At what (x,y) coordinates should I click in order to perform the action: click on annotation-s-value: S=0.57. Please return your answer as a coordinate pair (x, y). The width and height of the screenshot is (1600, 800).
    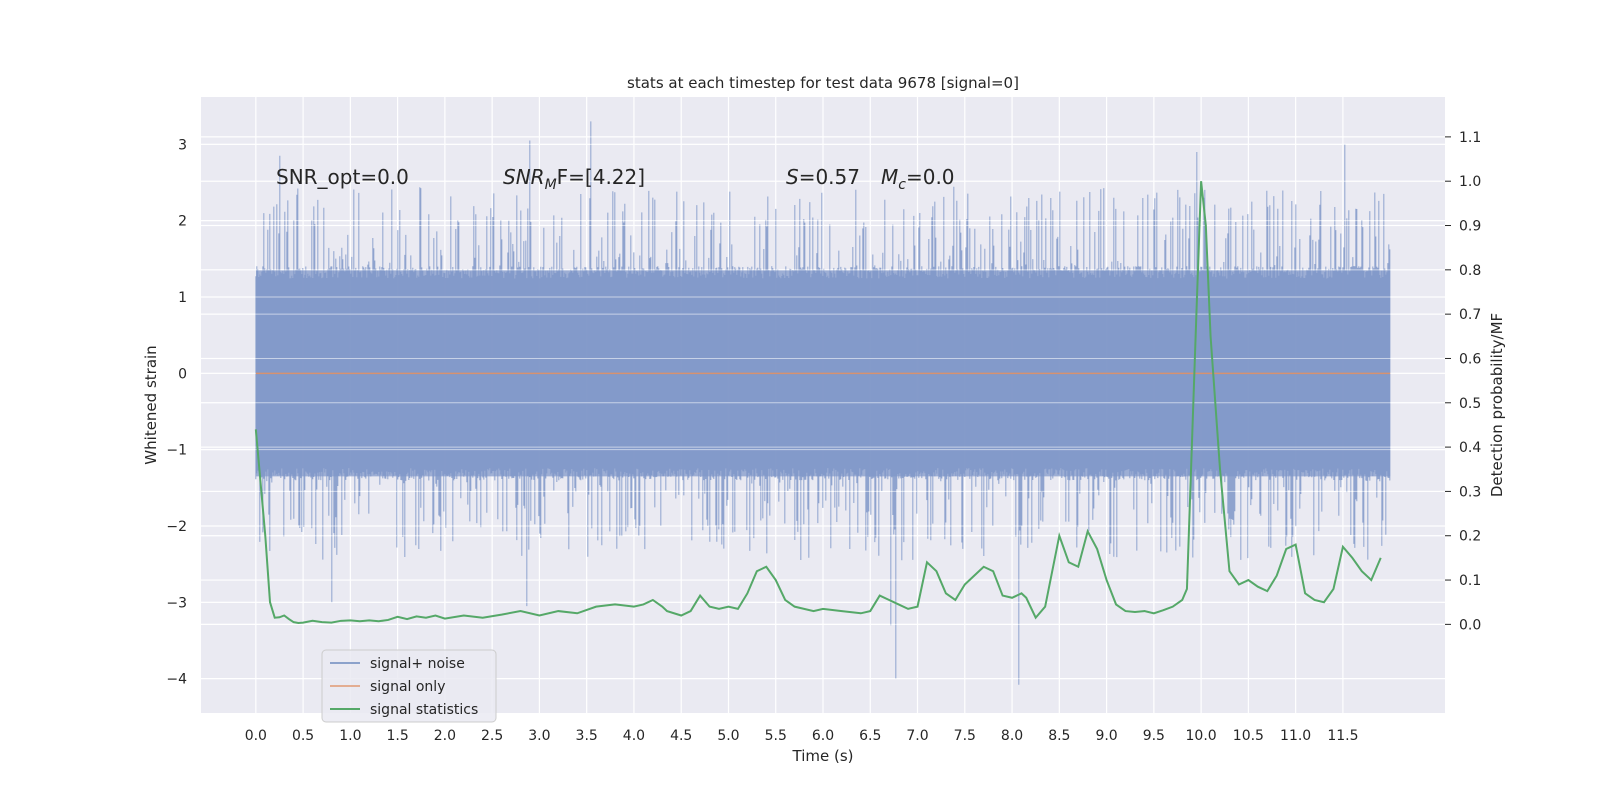
    Looking at the image, I should click on (823, 177).